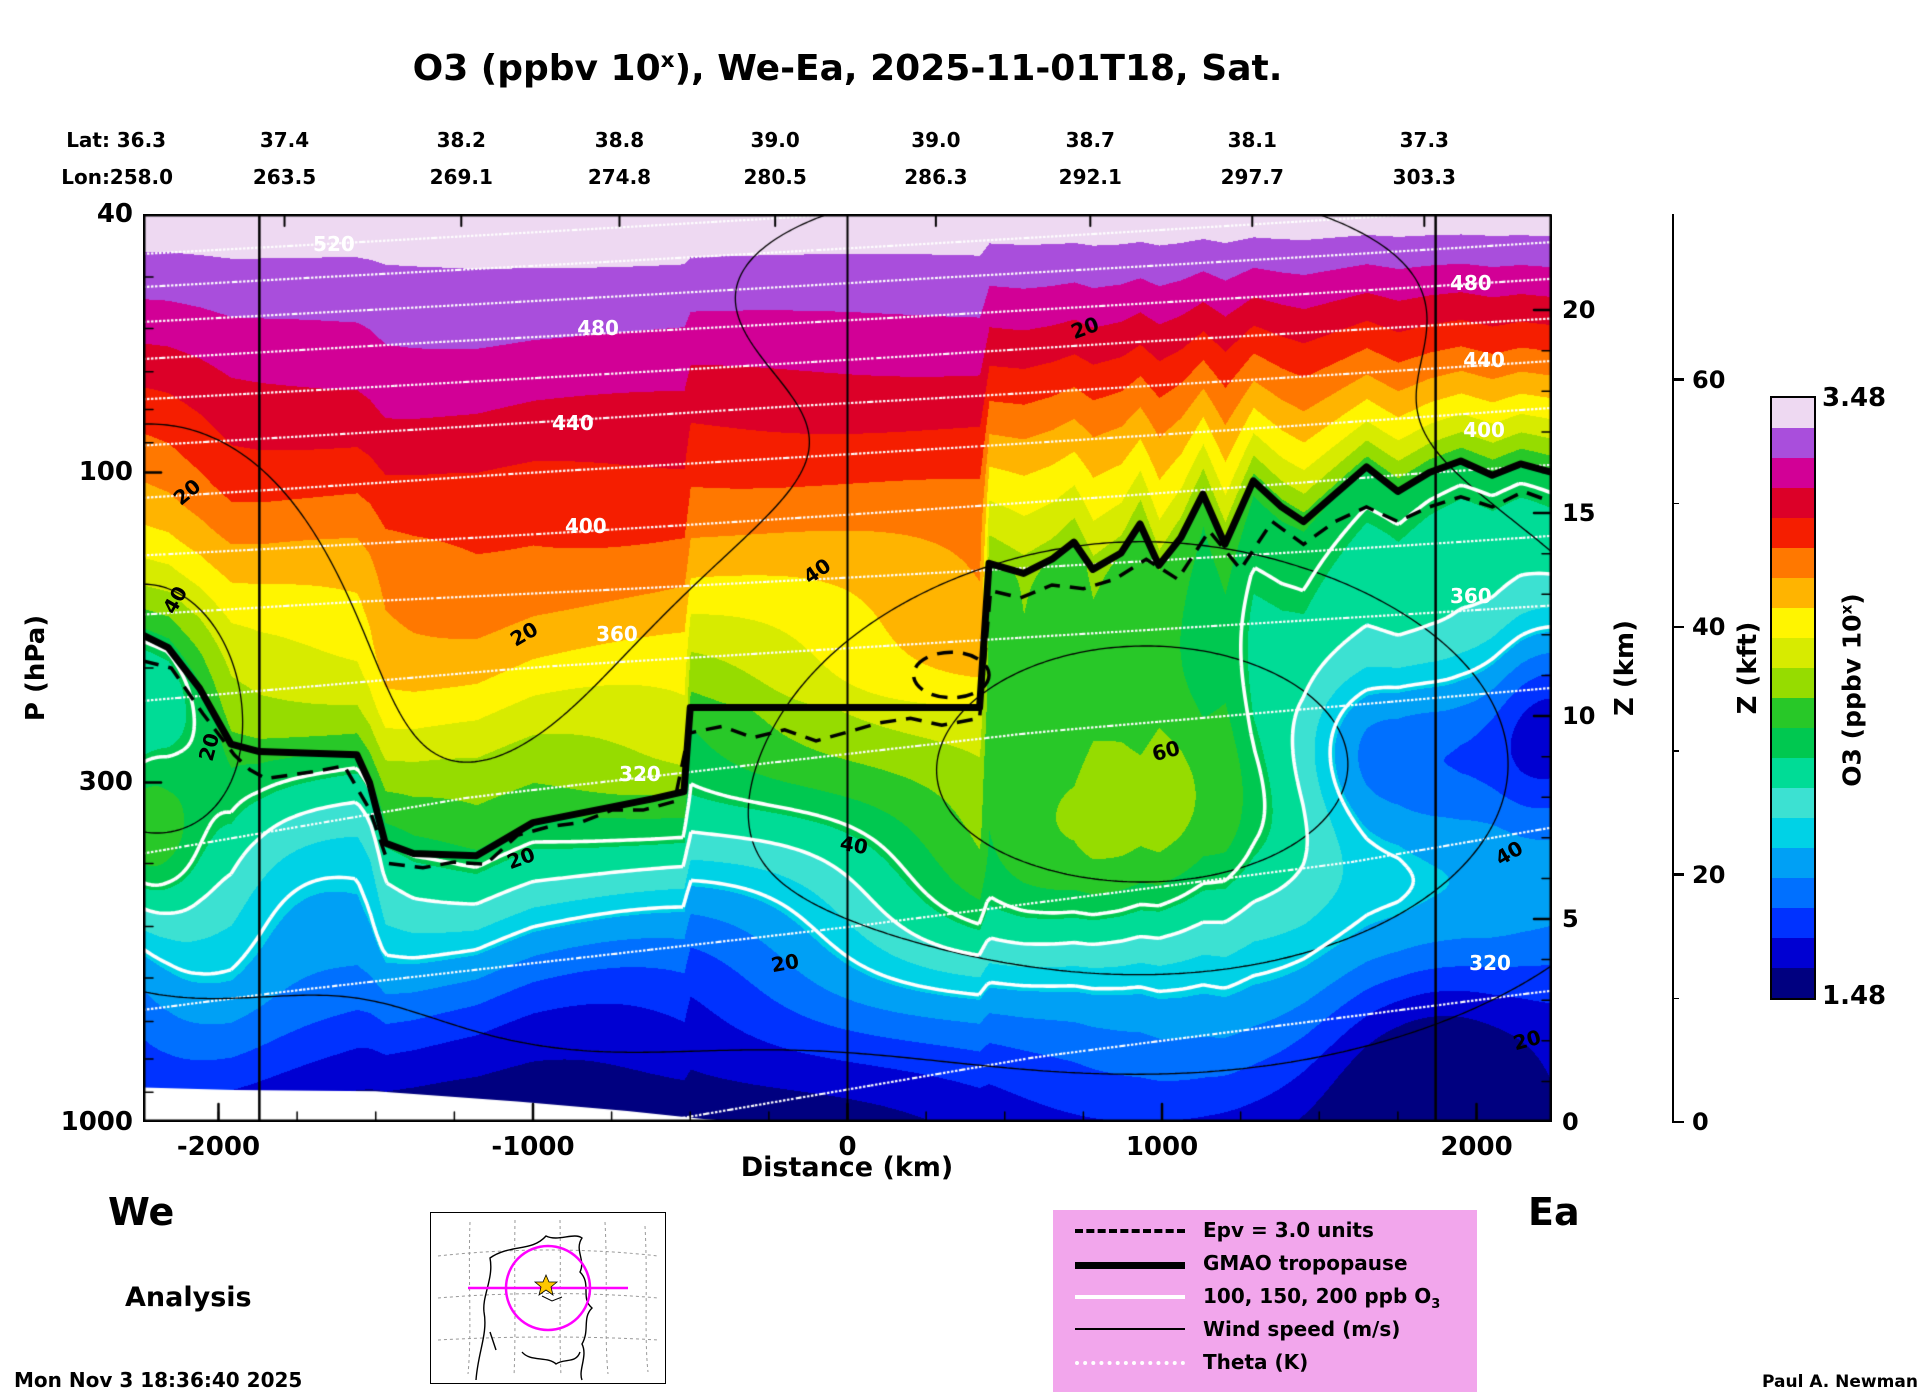  I want to click on legend-label-theta: Theta (K), so click(1256, 1362).